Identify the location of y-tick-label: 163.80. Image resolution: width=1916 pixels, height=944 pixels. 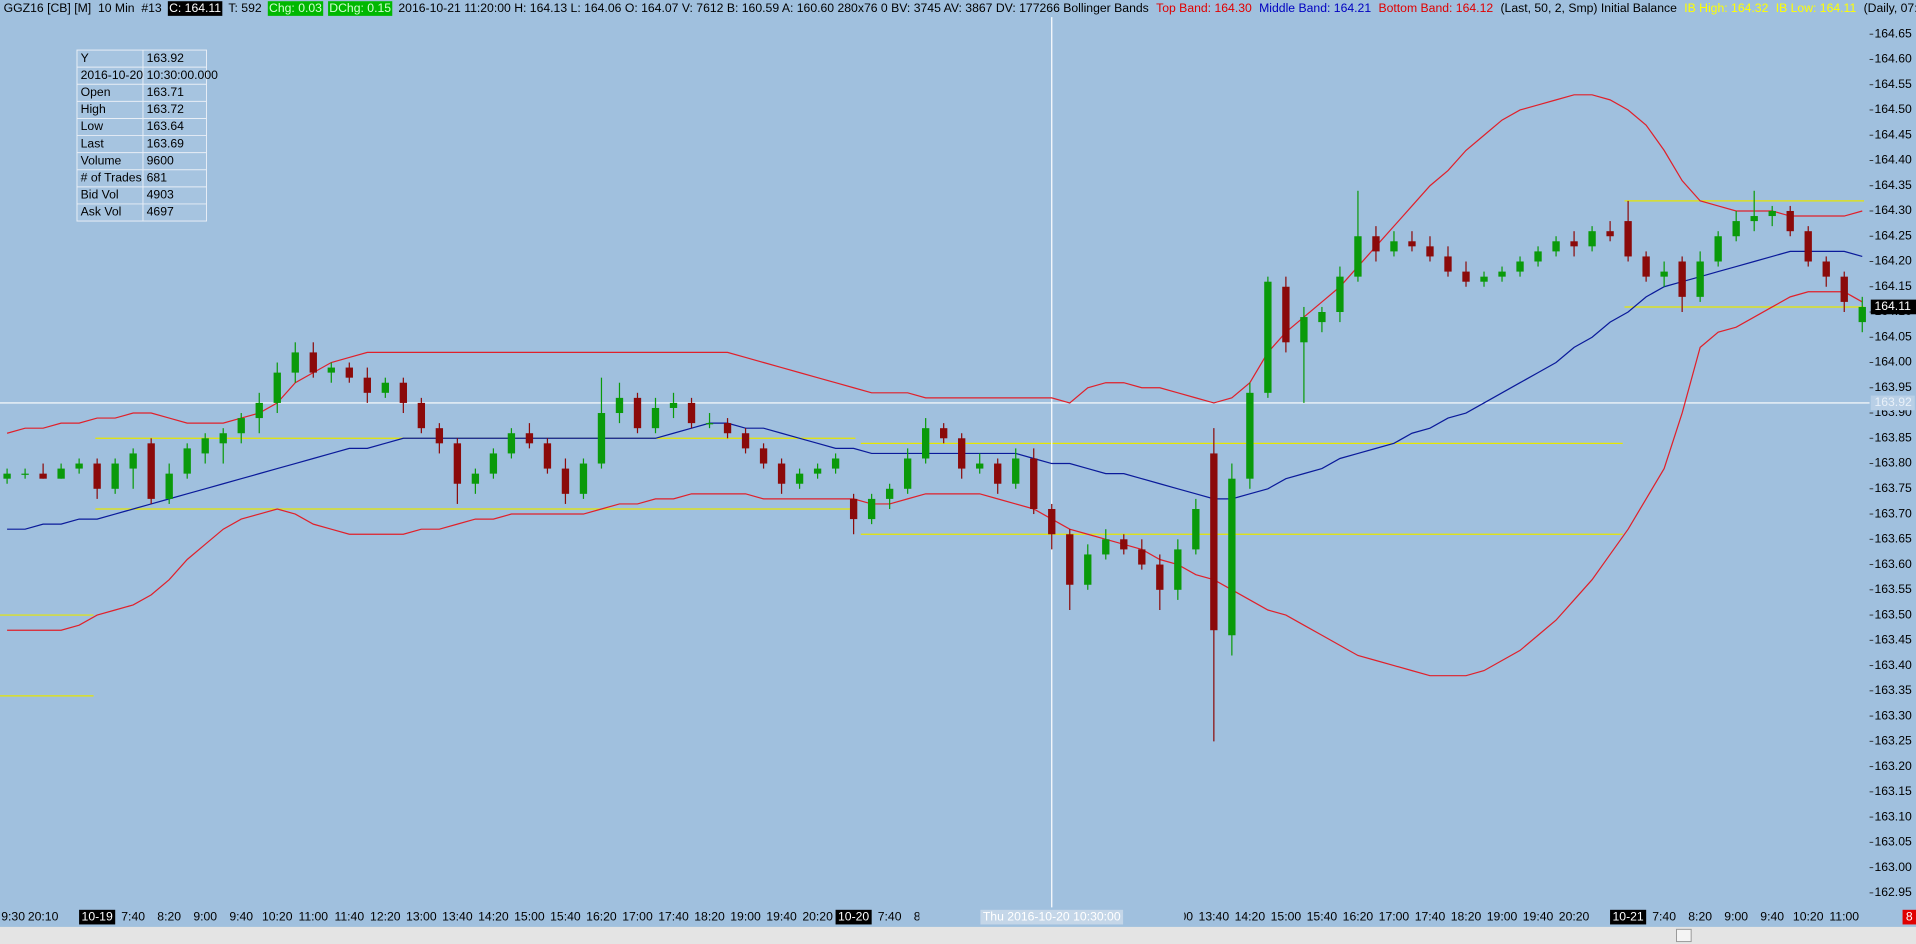
(1893, 463).